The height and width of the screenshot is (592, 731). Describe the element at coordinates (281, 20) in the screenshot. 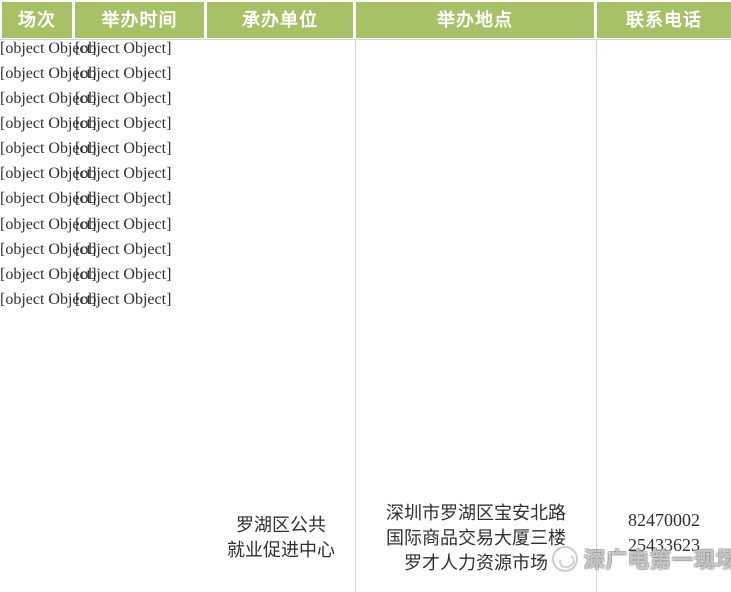

I see `header-cell-organizer: 承办单位` at that location.